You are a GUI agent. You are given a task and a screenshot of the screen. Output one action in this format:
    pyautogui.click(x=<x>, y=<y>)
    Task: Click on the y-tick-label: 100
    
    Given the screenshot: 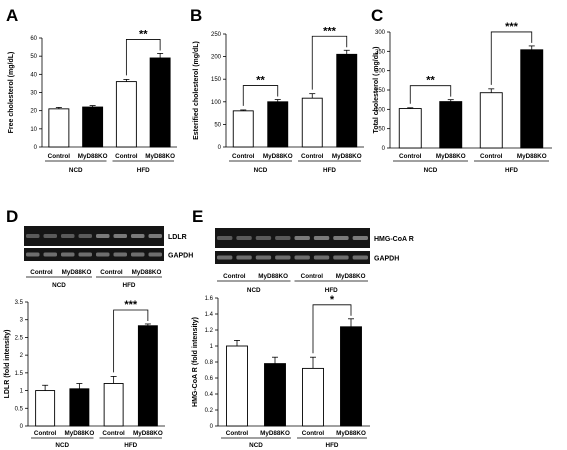 What is the action you would take?
    pyautogui.click(x=380, y=110)
    